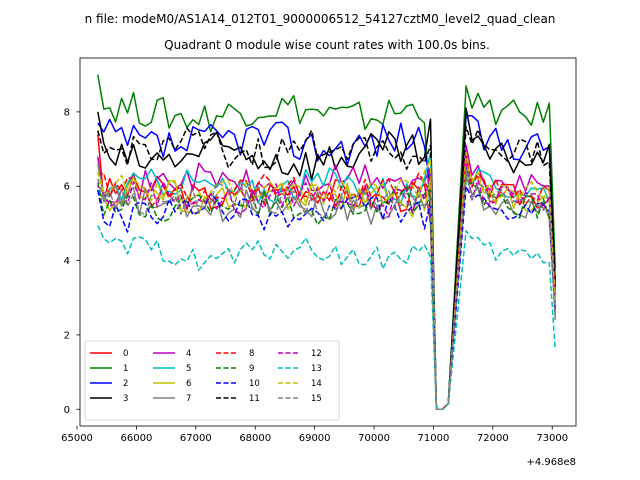 The image size is (640, 480). What do you see at coordinates (493, 438) in the screenshot?
I see `x-tick-label: 72000` at bounding box center [493, 438].